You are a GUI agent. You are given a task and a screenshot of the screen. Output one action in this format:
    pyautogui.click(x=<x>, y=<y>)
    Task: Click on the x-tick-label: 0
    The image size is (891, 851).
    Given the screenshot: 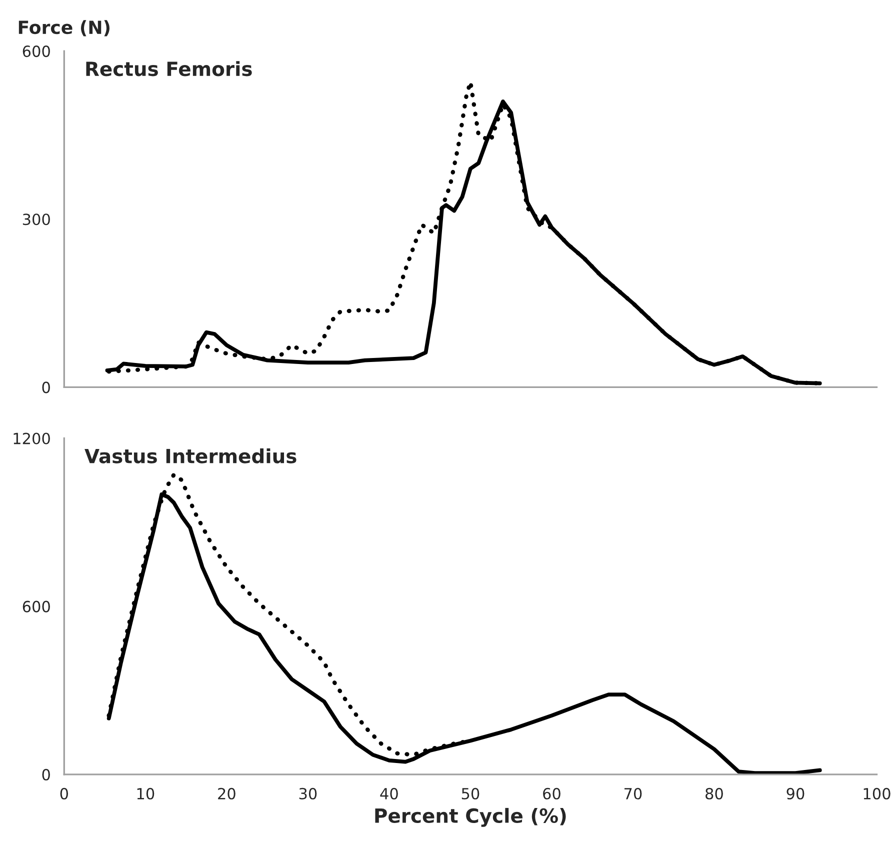 What is the action you would take?
    pyautogui.click(x=64, y=794)
    